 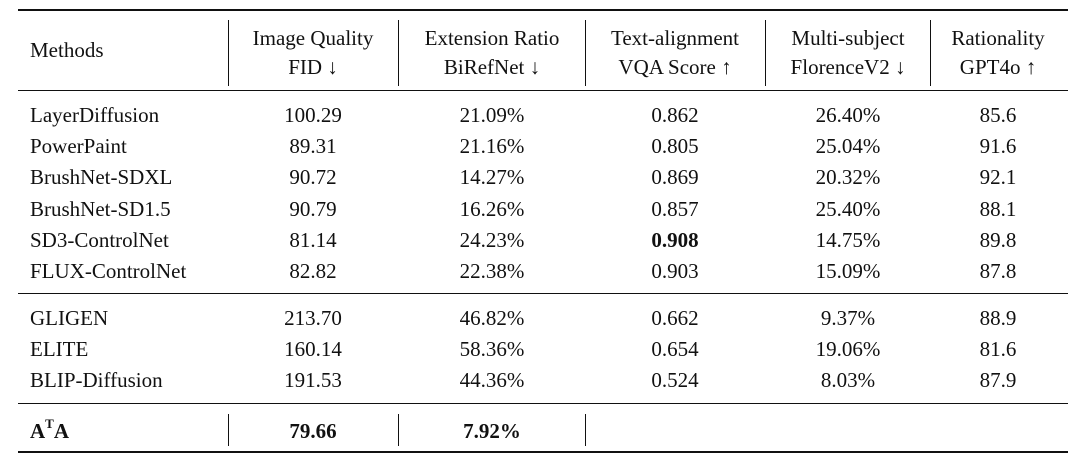 What do you see at coordinates (67, 50) in the screenshot?
I see `header-title: Methods` at bounding box center [67, 50].